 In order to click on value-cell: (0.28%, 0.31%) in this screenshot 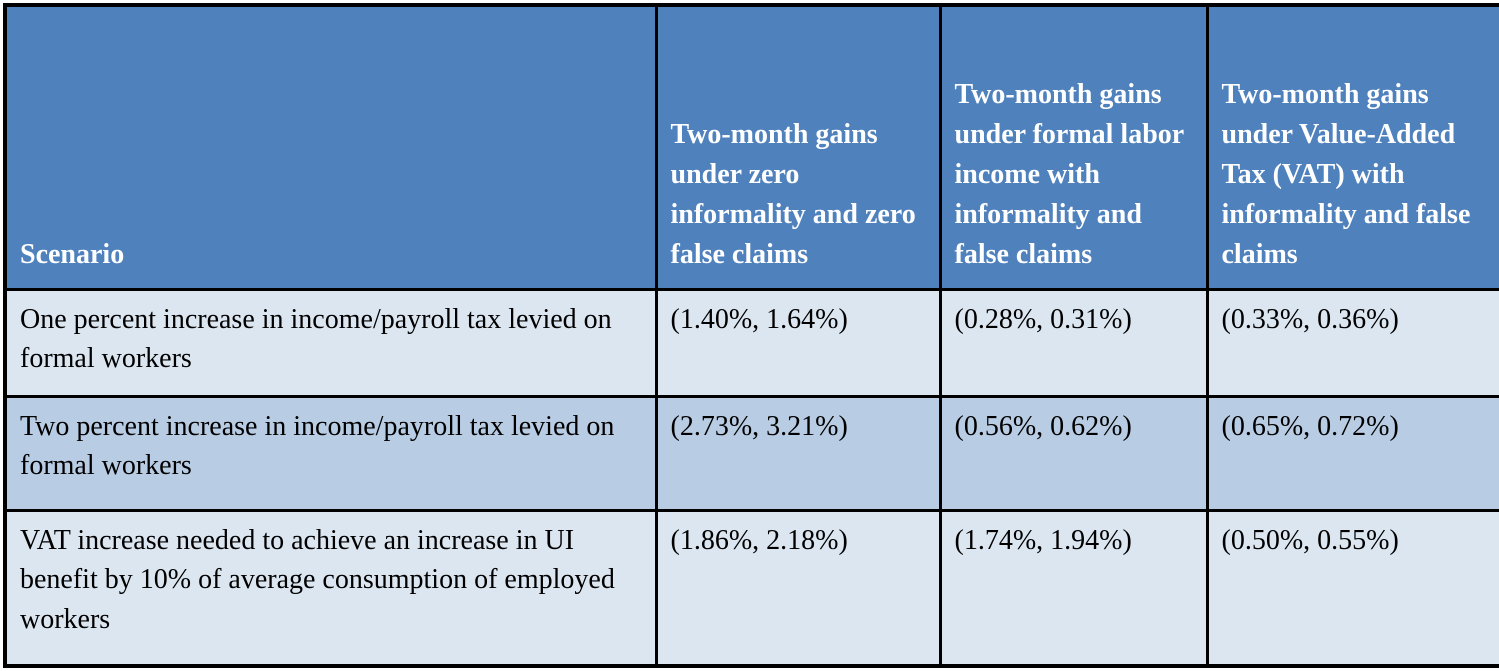, I will do `click(1073, 342)`.